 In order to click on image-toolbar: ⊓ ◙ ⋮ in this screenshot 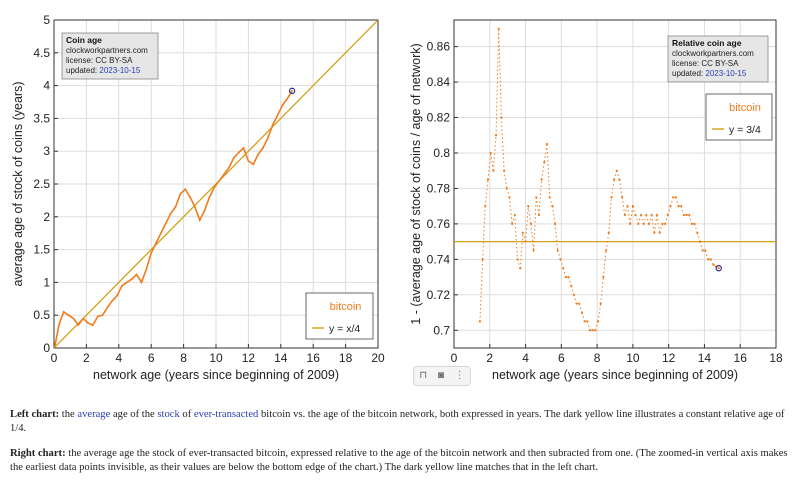, I will do `click(442, 376)`.